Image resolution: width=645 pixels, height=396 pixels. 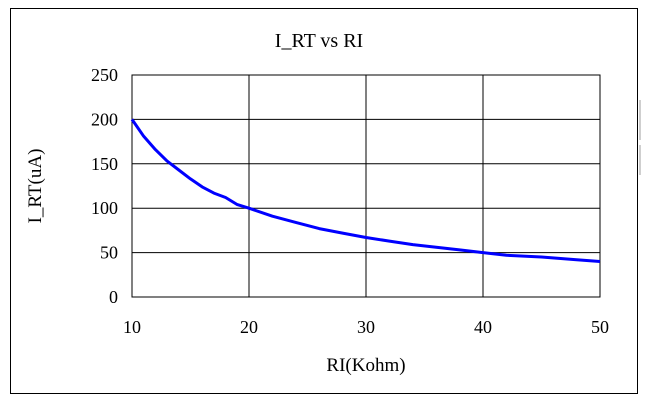 What do you see at coordinates (109, 253) in the screenshot?
I see `y-tick-label: 50` at bounding box center [109, 253].